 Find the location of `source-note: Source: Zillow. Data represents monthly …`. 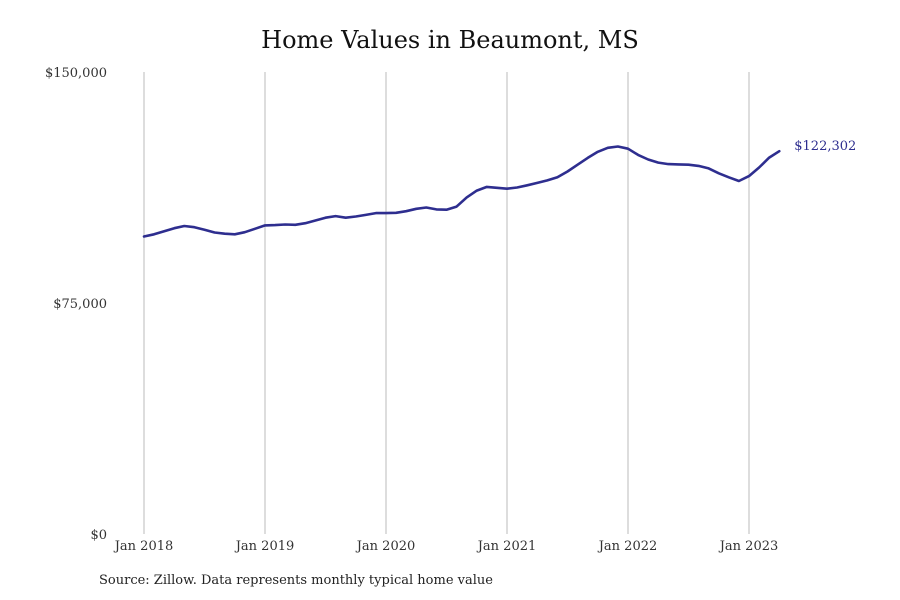

source-note: Source: Zillow. Data represents monthly … is located at coordinates (296, 580).